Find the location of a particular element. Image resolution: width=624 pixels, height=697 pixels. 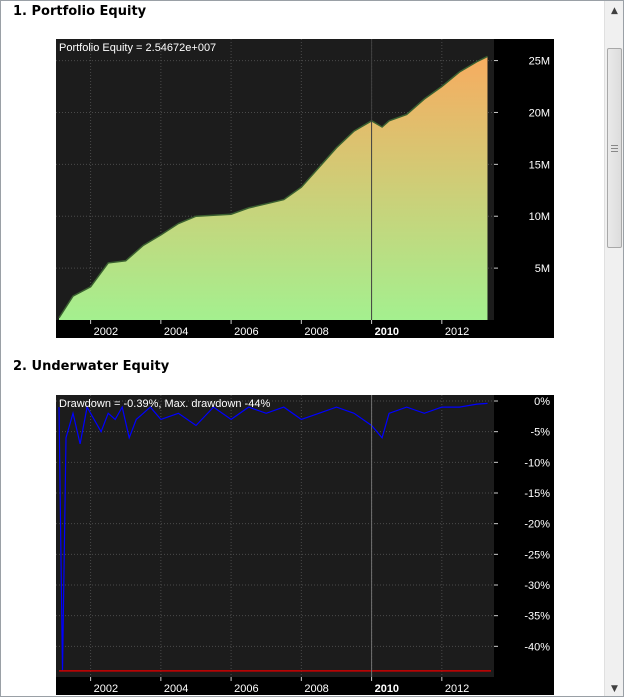

y-tick-label: 0% is located at coordinates (542, 402).